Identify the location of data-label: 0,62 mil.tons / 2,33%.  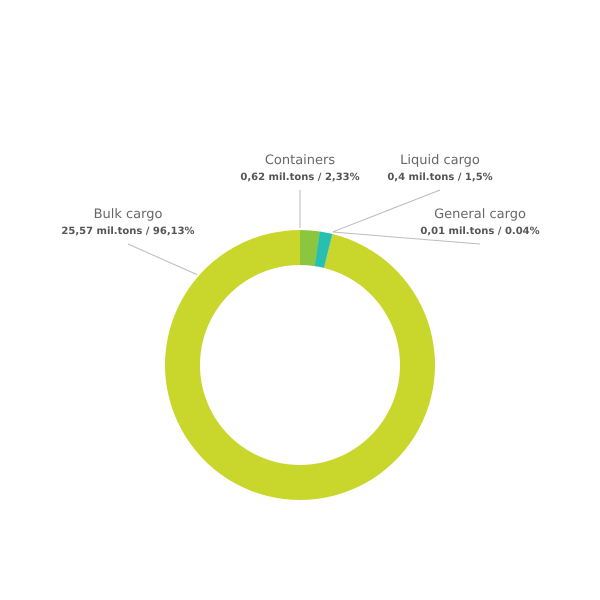
(300, 177).